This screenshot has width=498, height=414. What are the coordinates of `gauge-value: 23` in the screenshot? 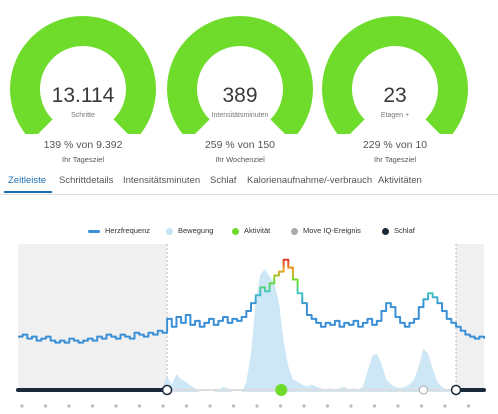 It's located at (395, 95).